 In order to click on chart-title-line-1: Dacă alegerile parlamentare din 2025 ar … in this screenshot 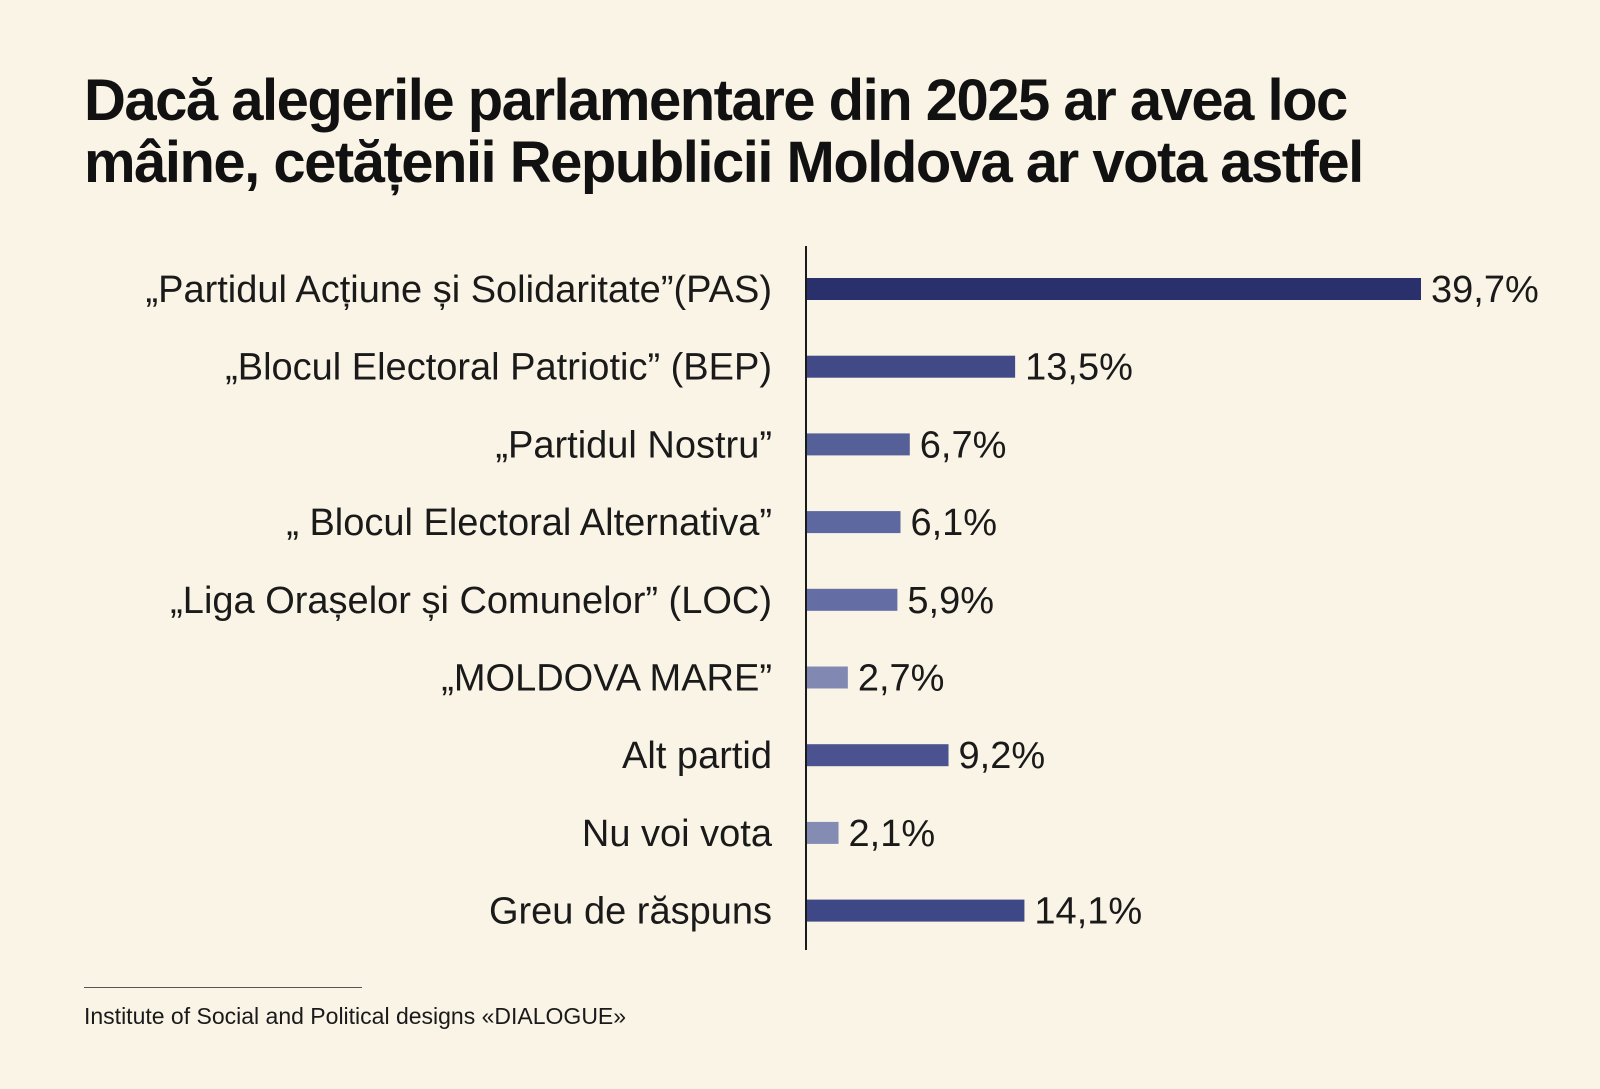, I will do `click(716, 100)`.